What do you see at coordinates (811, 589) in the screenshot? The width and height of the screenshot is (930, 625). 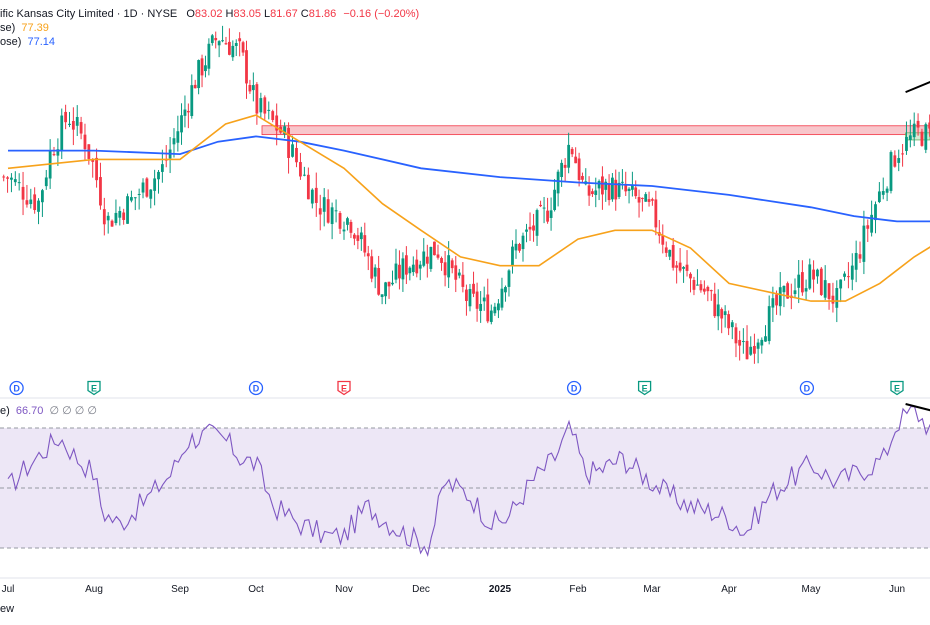 I see `x-tick-label: May` at bounding box center [811, 589].